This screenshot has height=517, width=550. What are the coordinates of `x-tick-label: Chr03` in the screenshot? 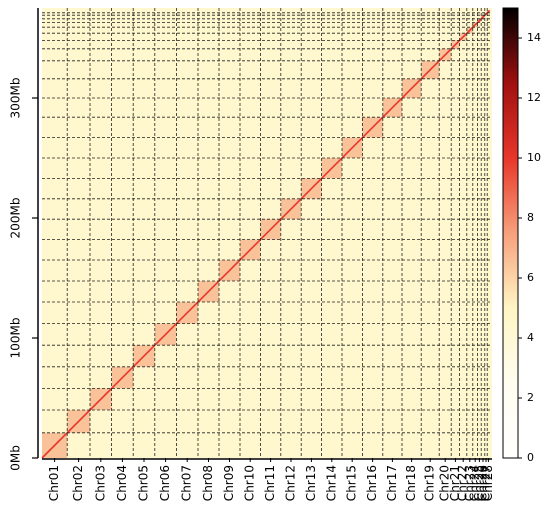 It's located at (100, 483).